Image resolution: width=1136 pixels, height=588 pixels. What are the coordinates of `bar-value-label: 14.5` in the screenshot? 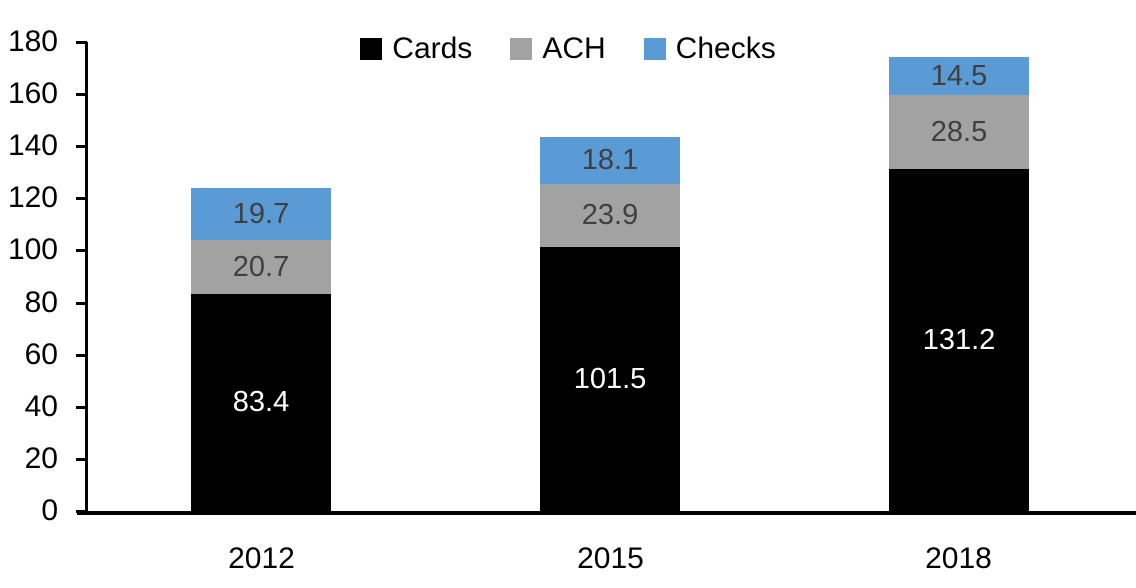 It's located at (959, 75).